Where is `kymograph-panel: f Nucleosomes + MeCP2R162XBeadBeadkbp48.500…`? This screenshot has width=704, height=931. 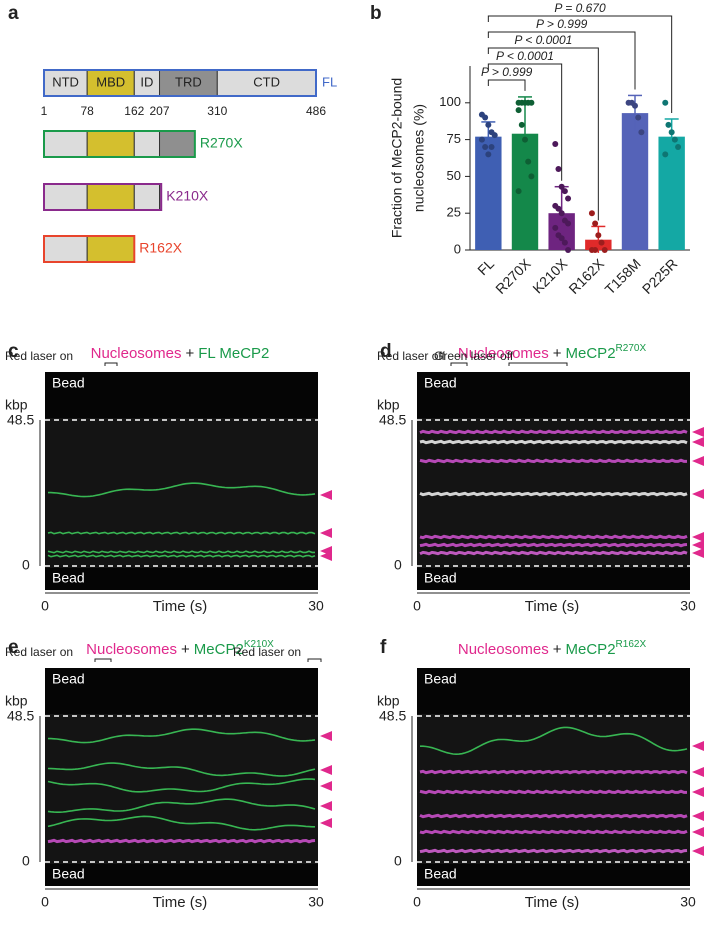 kymograph-panel: f Nucleosomes + MeCP2R162XBeadBeadkbp48.500… is located at coordinates (540, 774).